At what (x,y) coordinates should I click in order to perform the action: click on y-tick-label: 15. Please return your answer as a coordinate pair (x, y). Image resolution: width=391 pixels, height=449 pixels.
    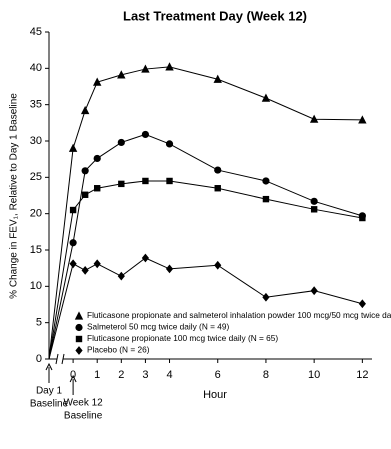
    Looking at the image, I should click on (36, 250).